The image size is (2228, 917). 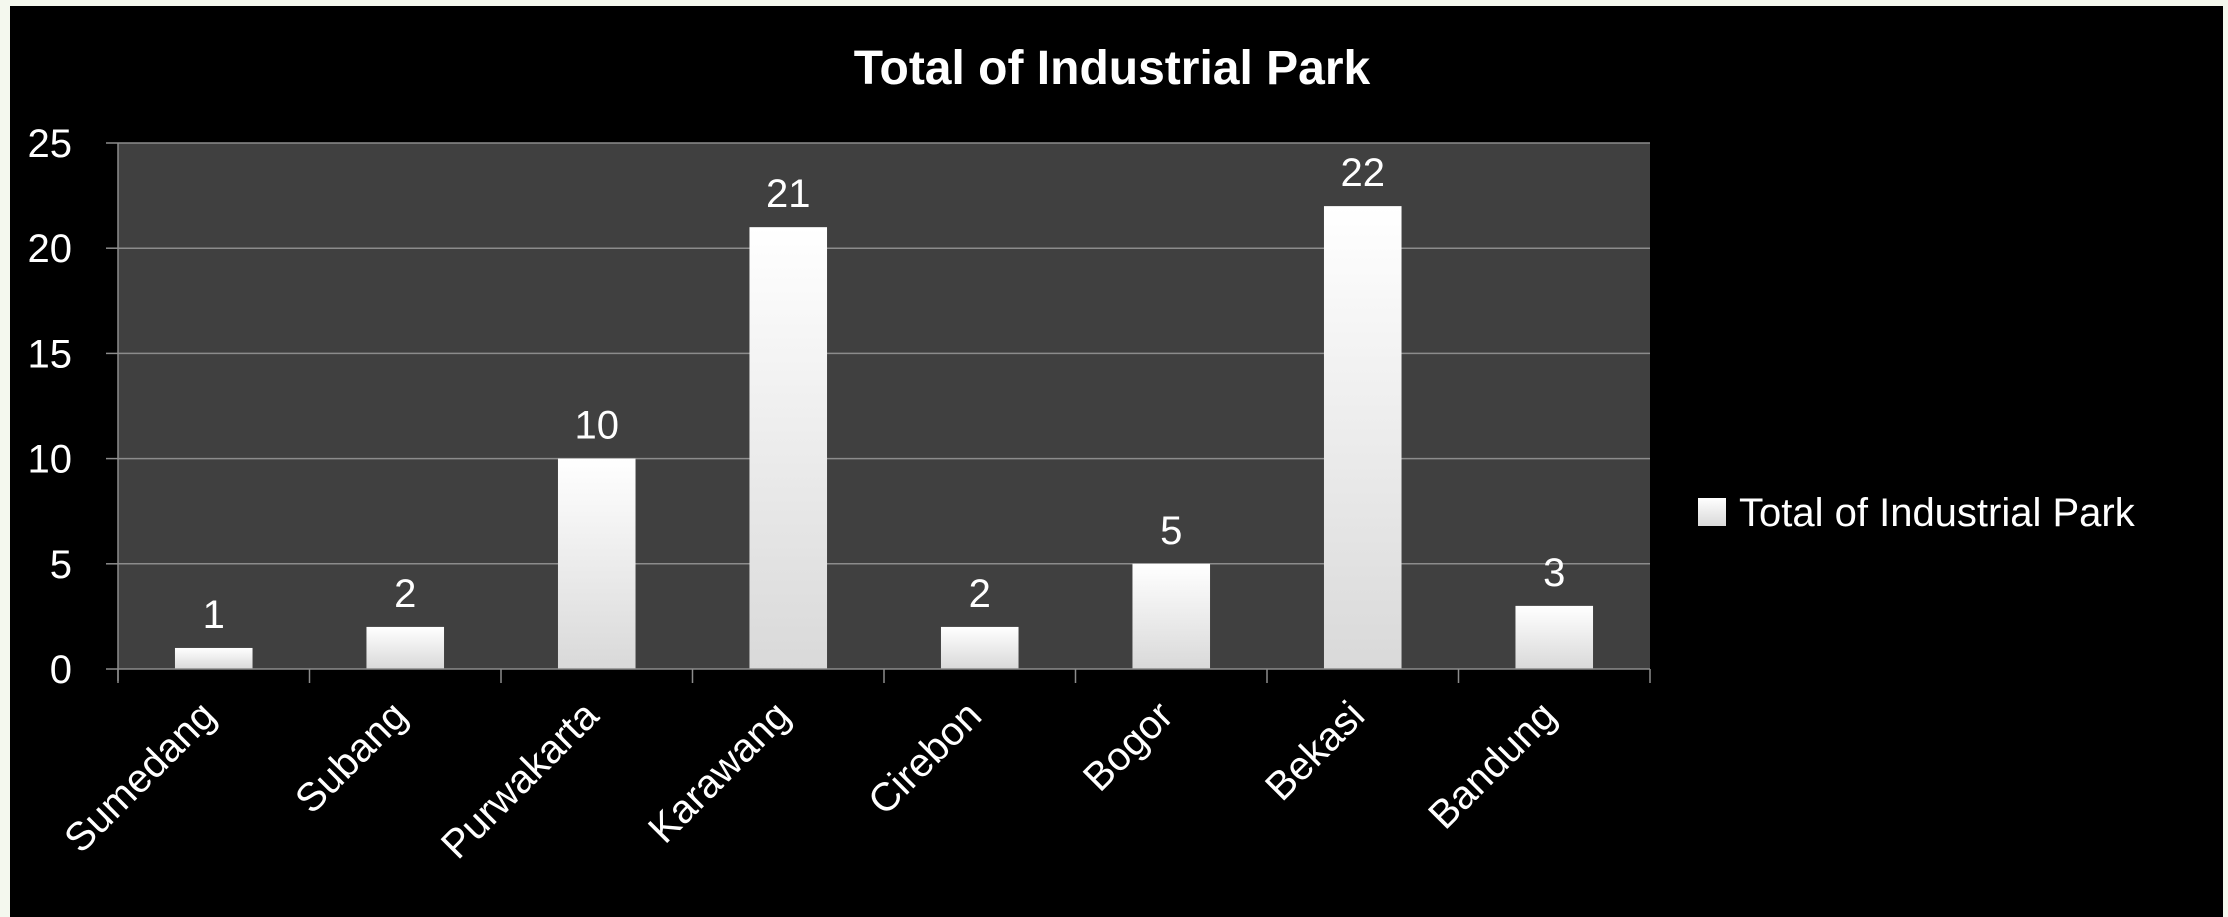 I want to click on x-tick-label: Purwakarta, so click(x=520, y=780).